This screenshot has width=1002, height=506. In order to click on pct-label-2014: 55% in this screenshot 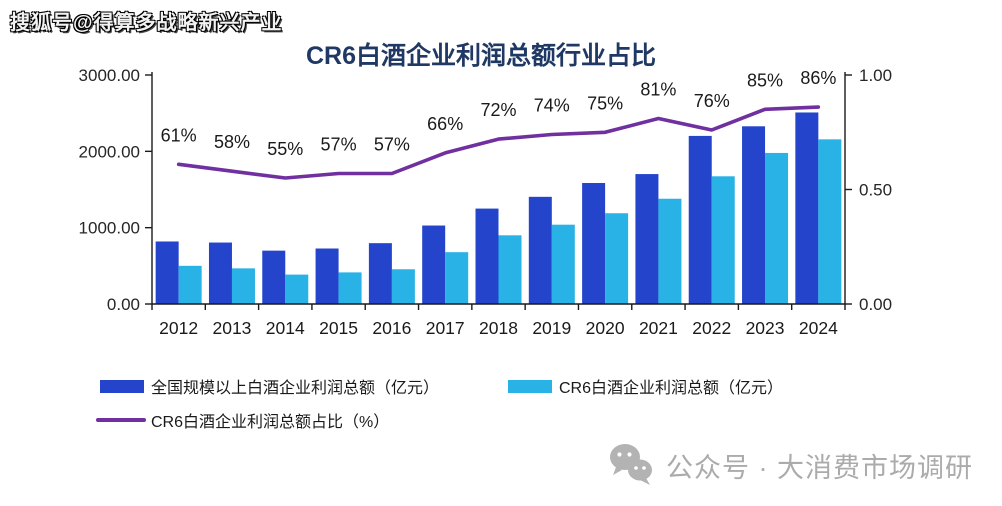, I will do `click(285, 149)`.